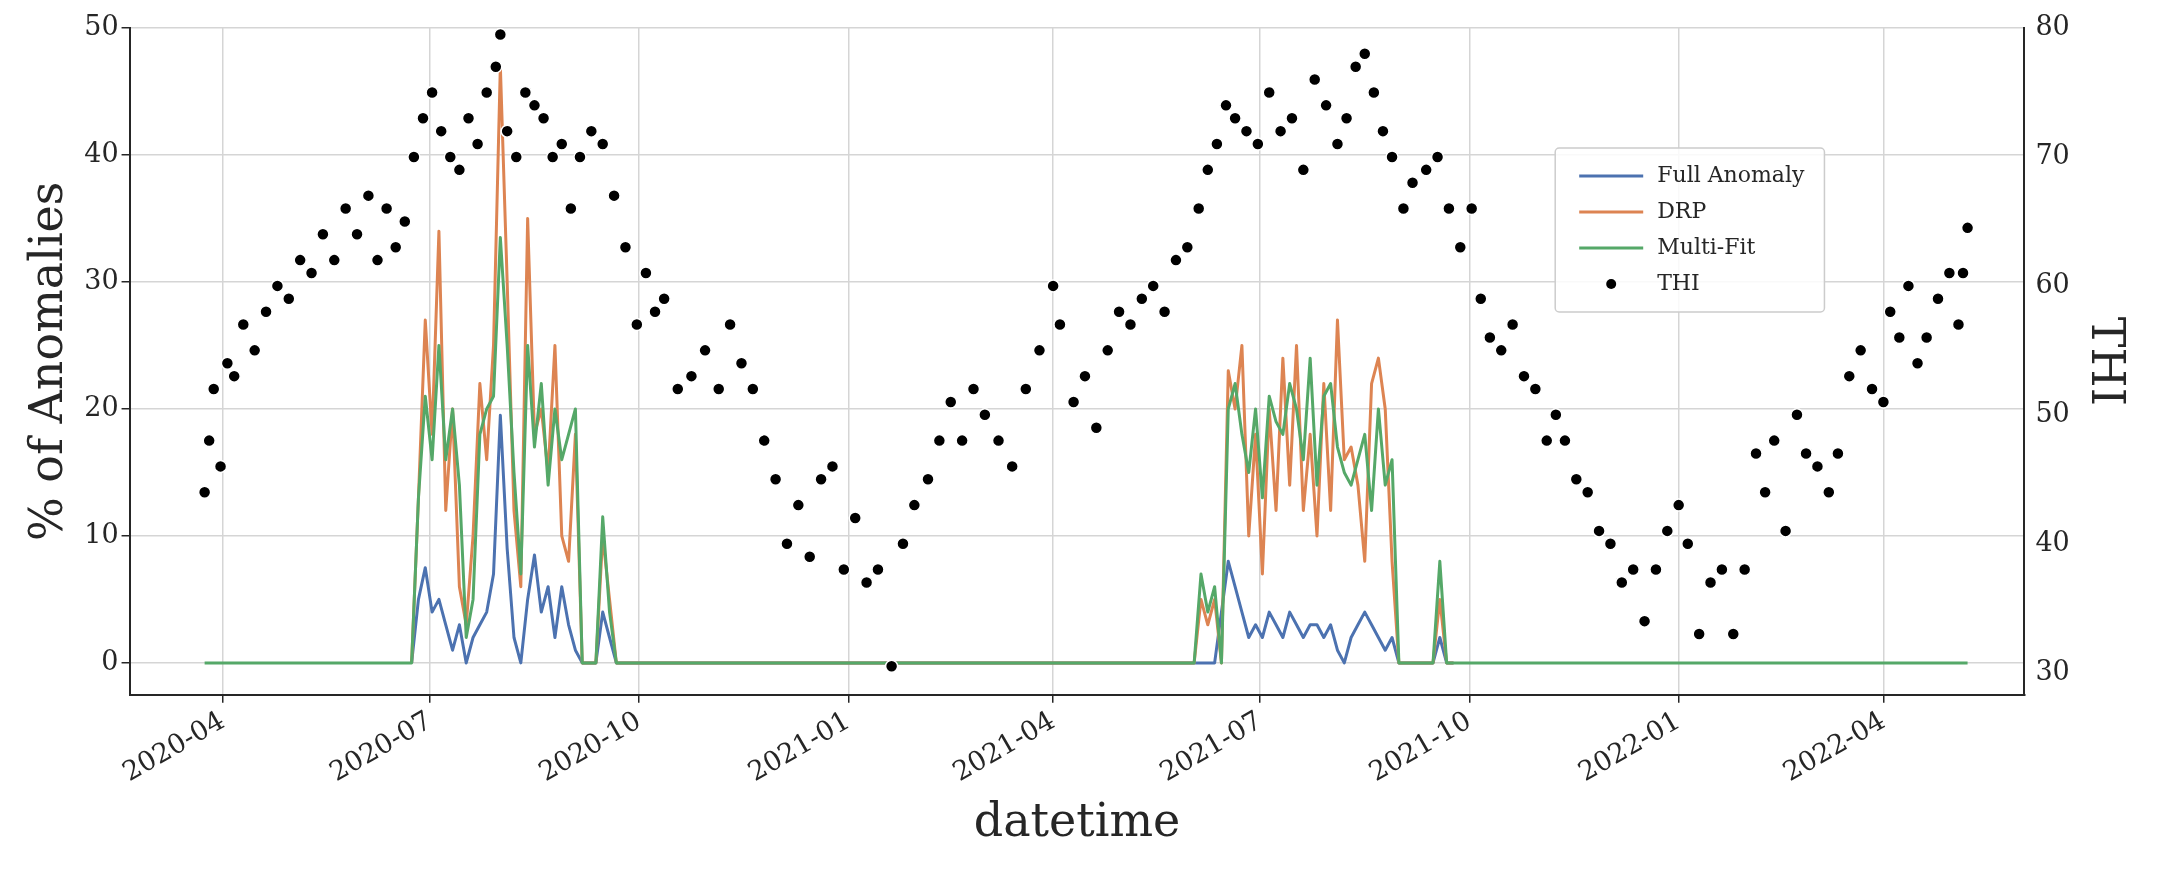  What do you see at coordinates (2052, 412) in the screenshot?
I see `y2-tick-label: 50` at bounding box center [2052, 412].